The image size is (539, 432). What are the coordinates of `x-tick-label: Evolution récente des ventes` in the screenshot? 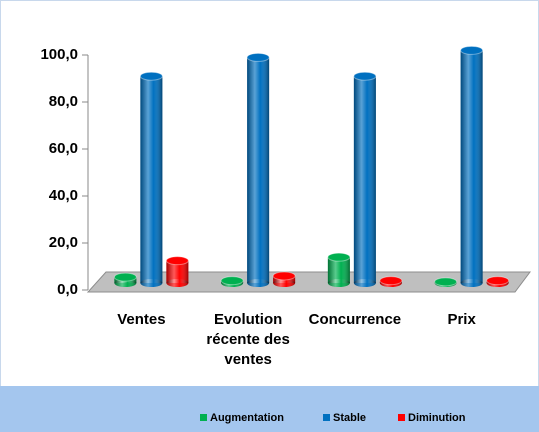 It's located at (248, 339).